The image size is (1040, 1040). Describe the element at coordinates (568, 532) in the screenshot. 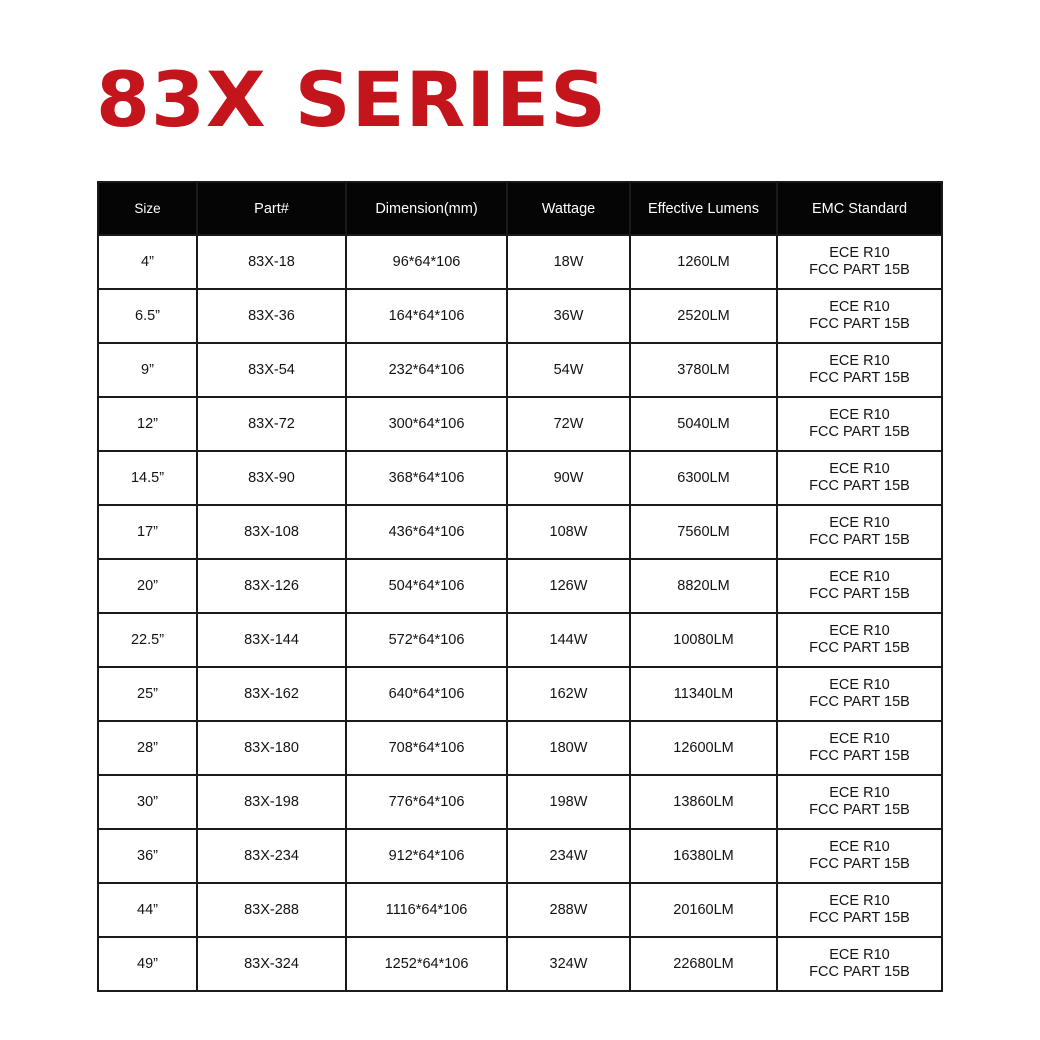

I see `cell-wattage: 108W` at that location.